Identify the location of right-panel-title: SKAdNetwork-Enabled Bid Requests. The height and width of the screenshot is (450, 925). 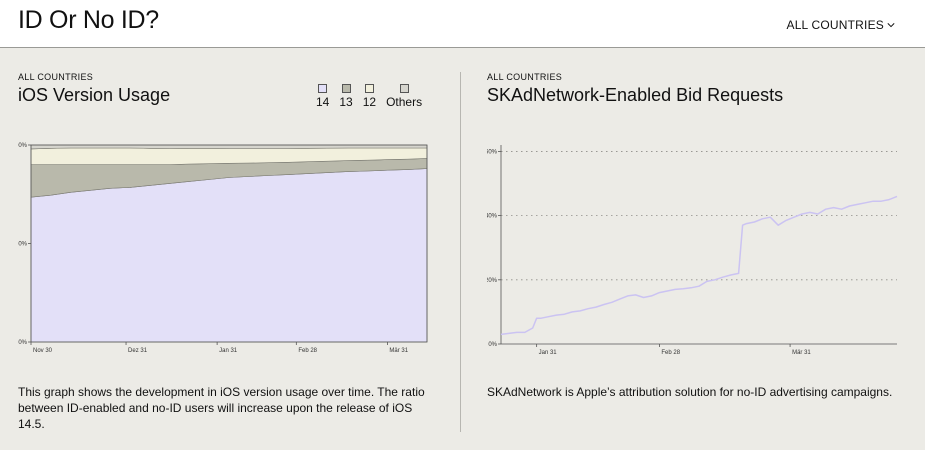
(635, 95).